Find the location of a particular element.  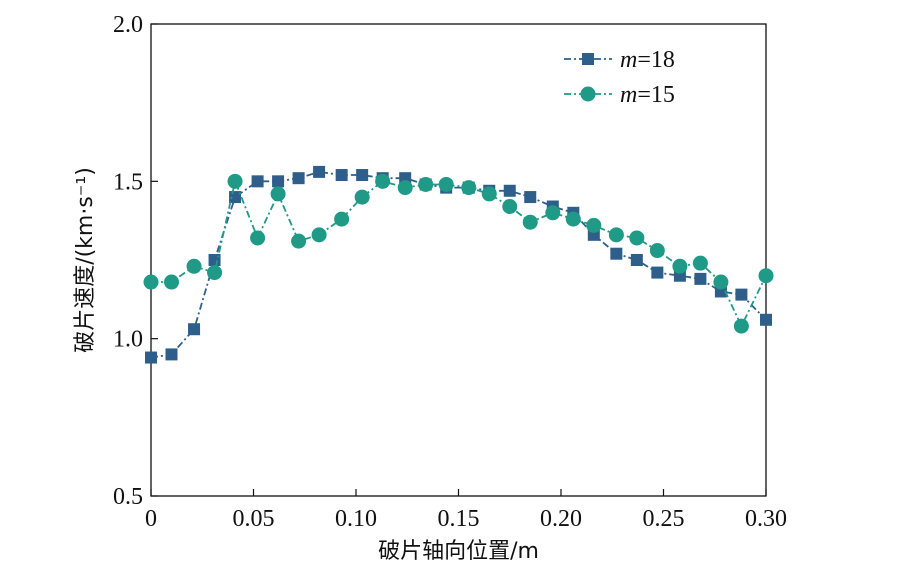

x-axis-label: 破片轴向位置/m is located at coordinates (458, 551).